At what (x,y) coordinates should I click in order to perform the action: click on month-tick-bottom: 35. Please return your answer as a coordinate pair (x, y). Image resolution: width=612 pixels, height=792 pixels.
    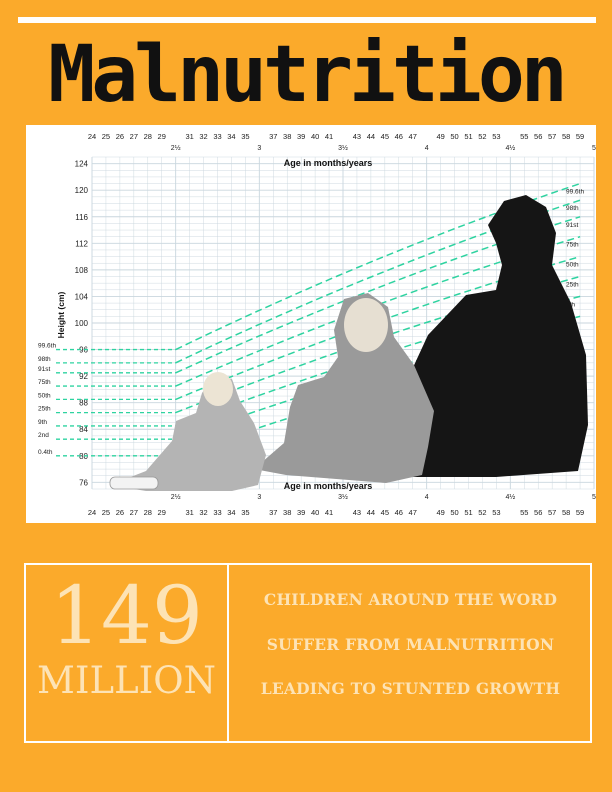
    Looking at the image, I should click on (245, 512).